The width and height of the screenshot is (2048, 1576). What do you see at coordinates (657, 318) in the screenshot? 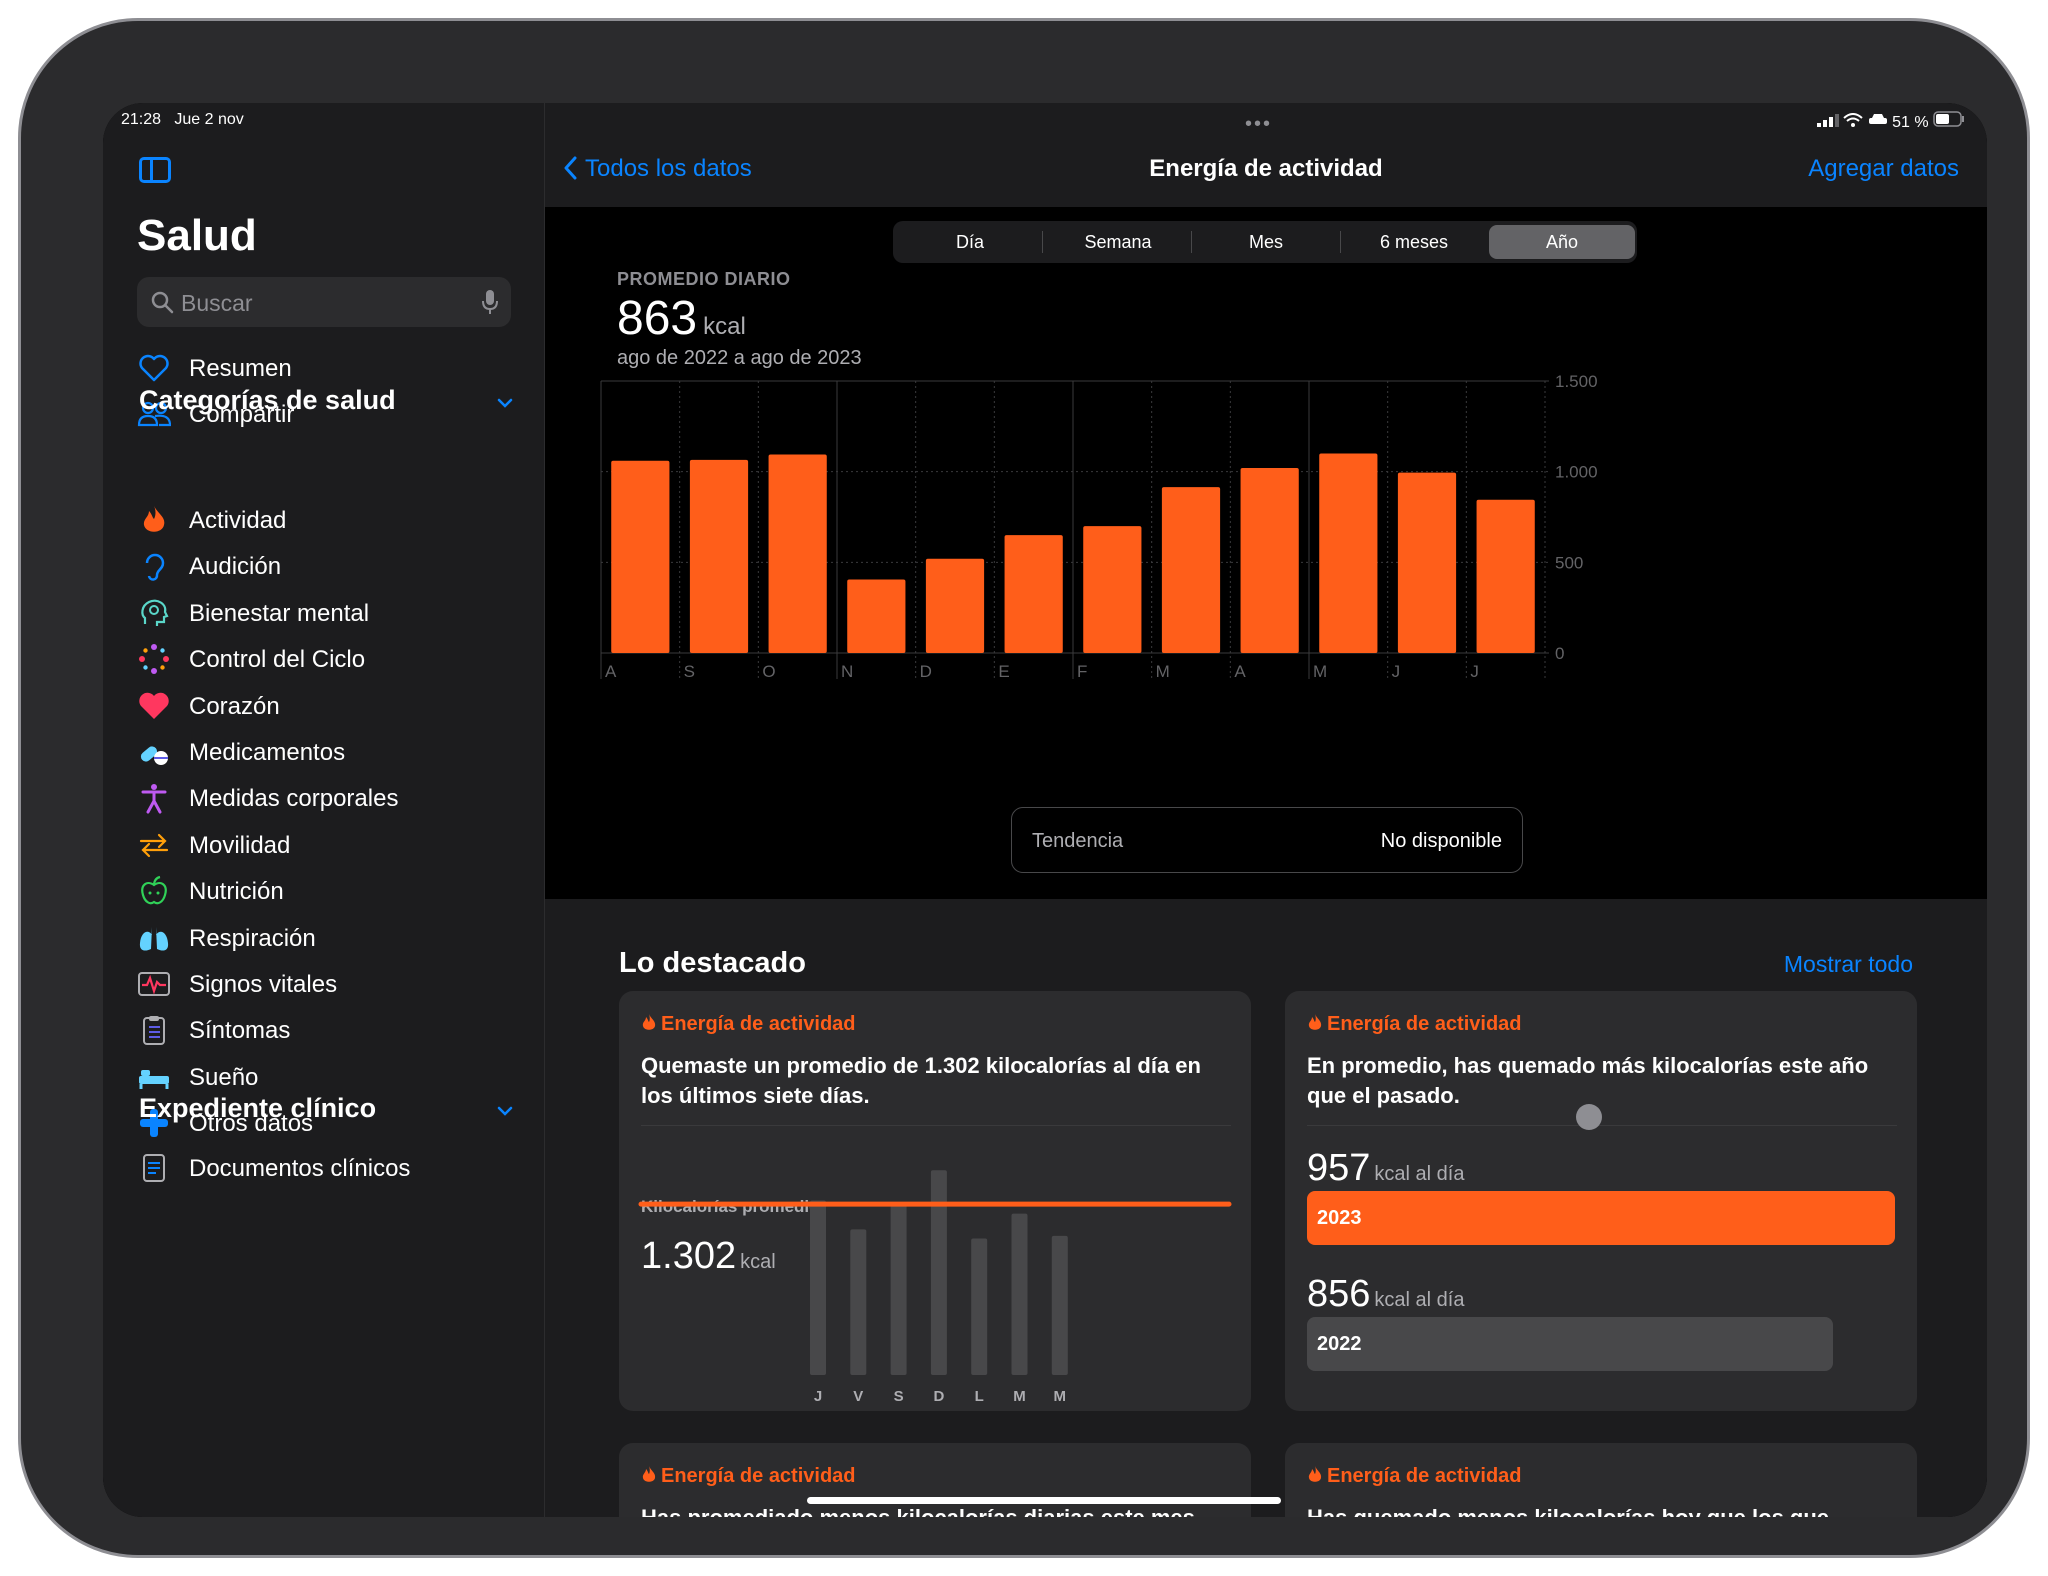
I see `summary-number: 863` at bounding box center [657, 318].